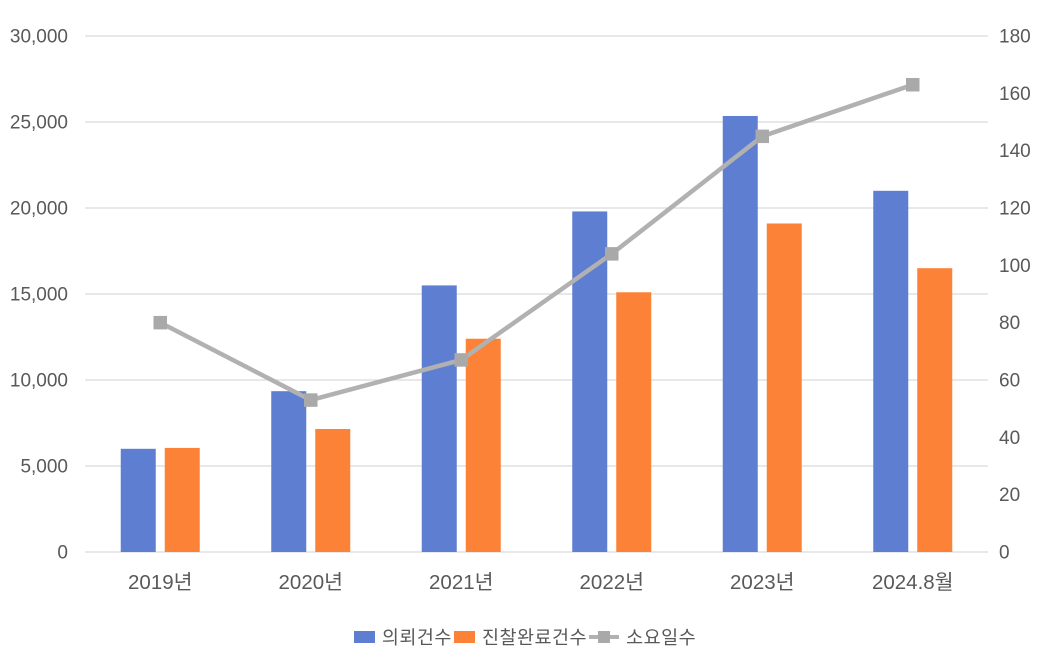  I want to click on x-axis-category-label: 2021년, so click(461, 582).